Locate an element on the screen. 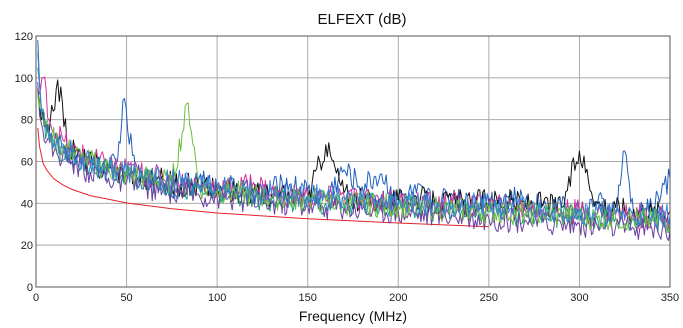 The image size is (683, 328). y-tick-label: 20 is located at coordinates (27, 246).